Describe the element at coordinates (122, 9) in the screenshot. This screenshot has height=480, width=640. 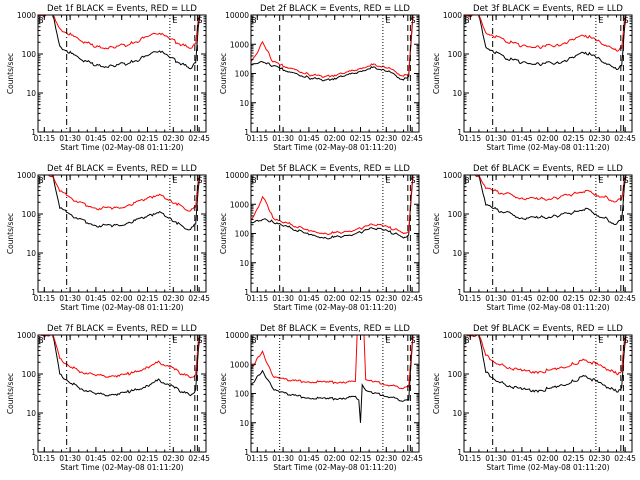
I see `panel-title: Det 1f BLACK = Events, RED = LLD` at that location.